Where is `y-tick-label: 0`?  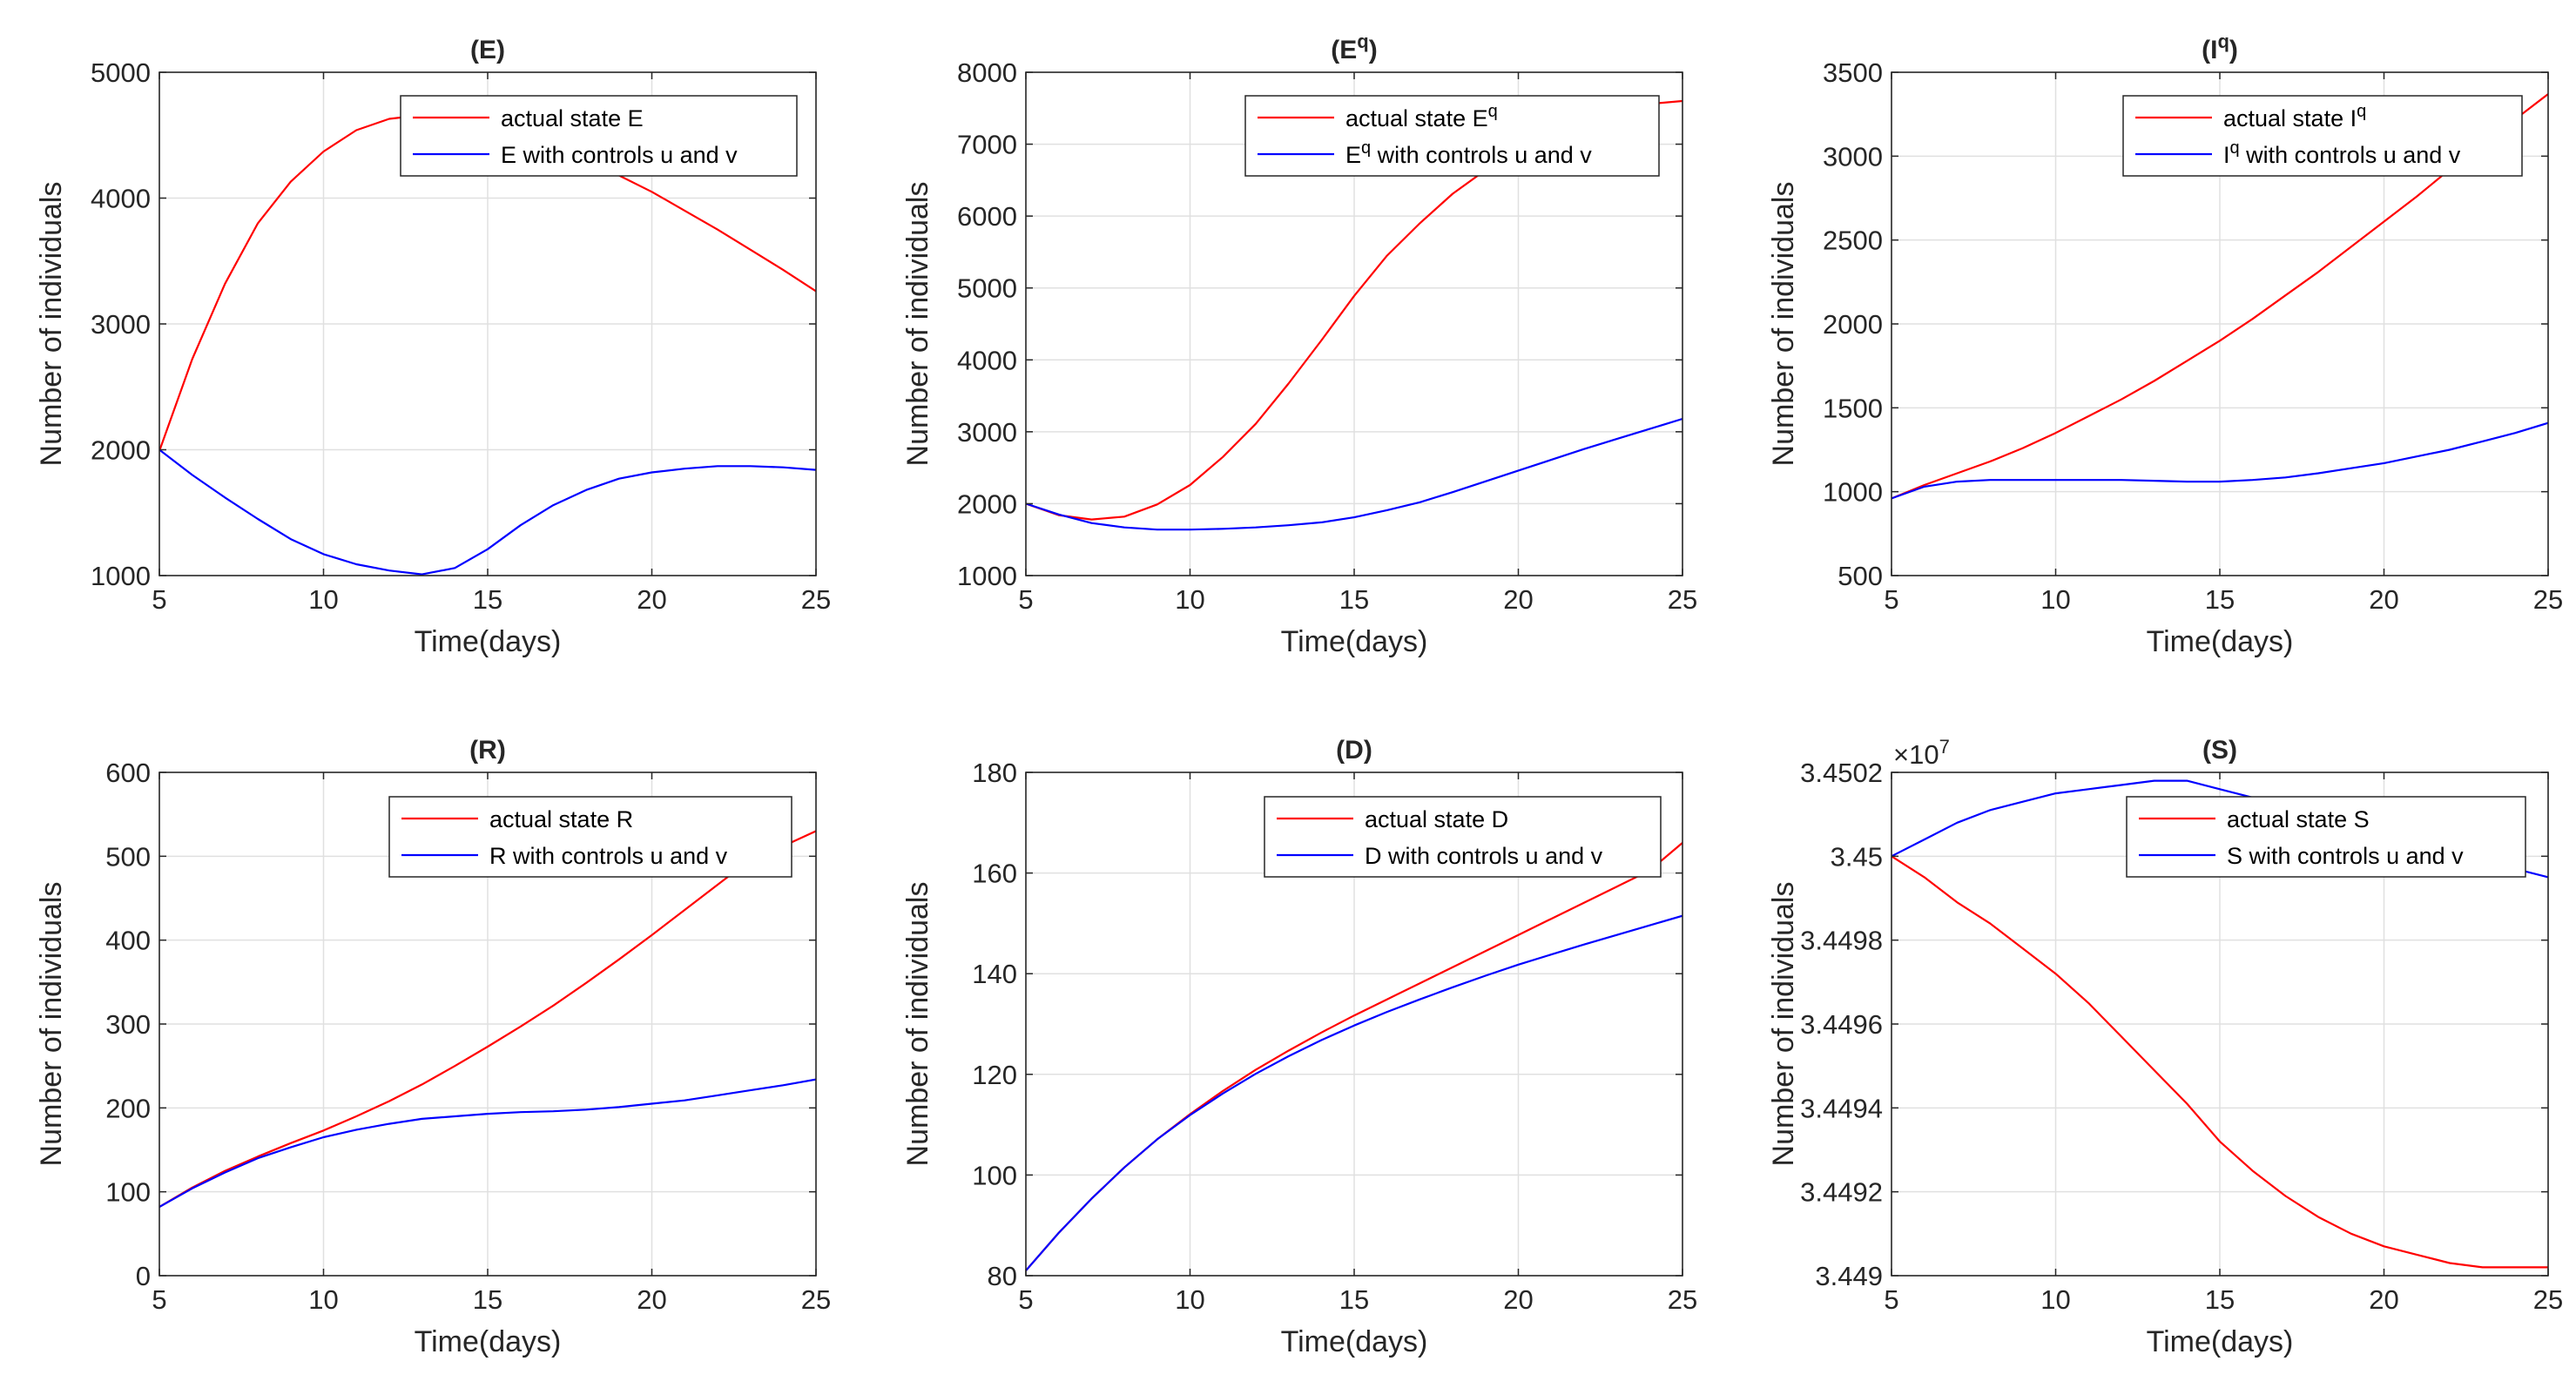 y-tick-label: 0 is located at coordinates (143, 1276).